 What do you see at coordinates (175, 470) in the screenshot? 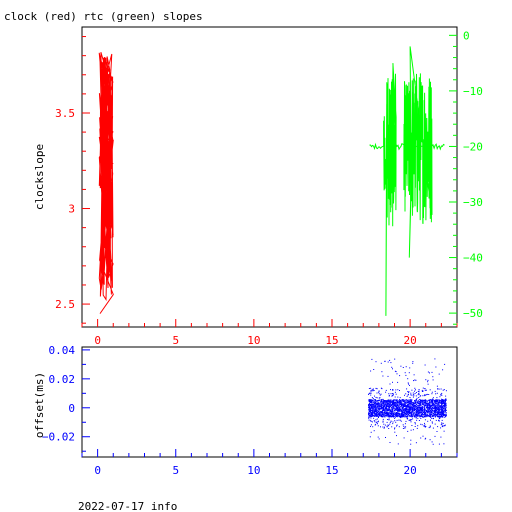
I see `bottom-x-tick-label: 5` at bounding box center [175, 470].